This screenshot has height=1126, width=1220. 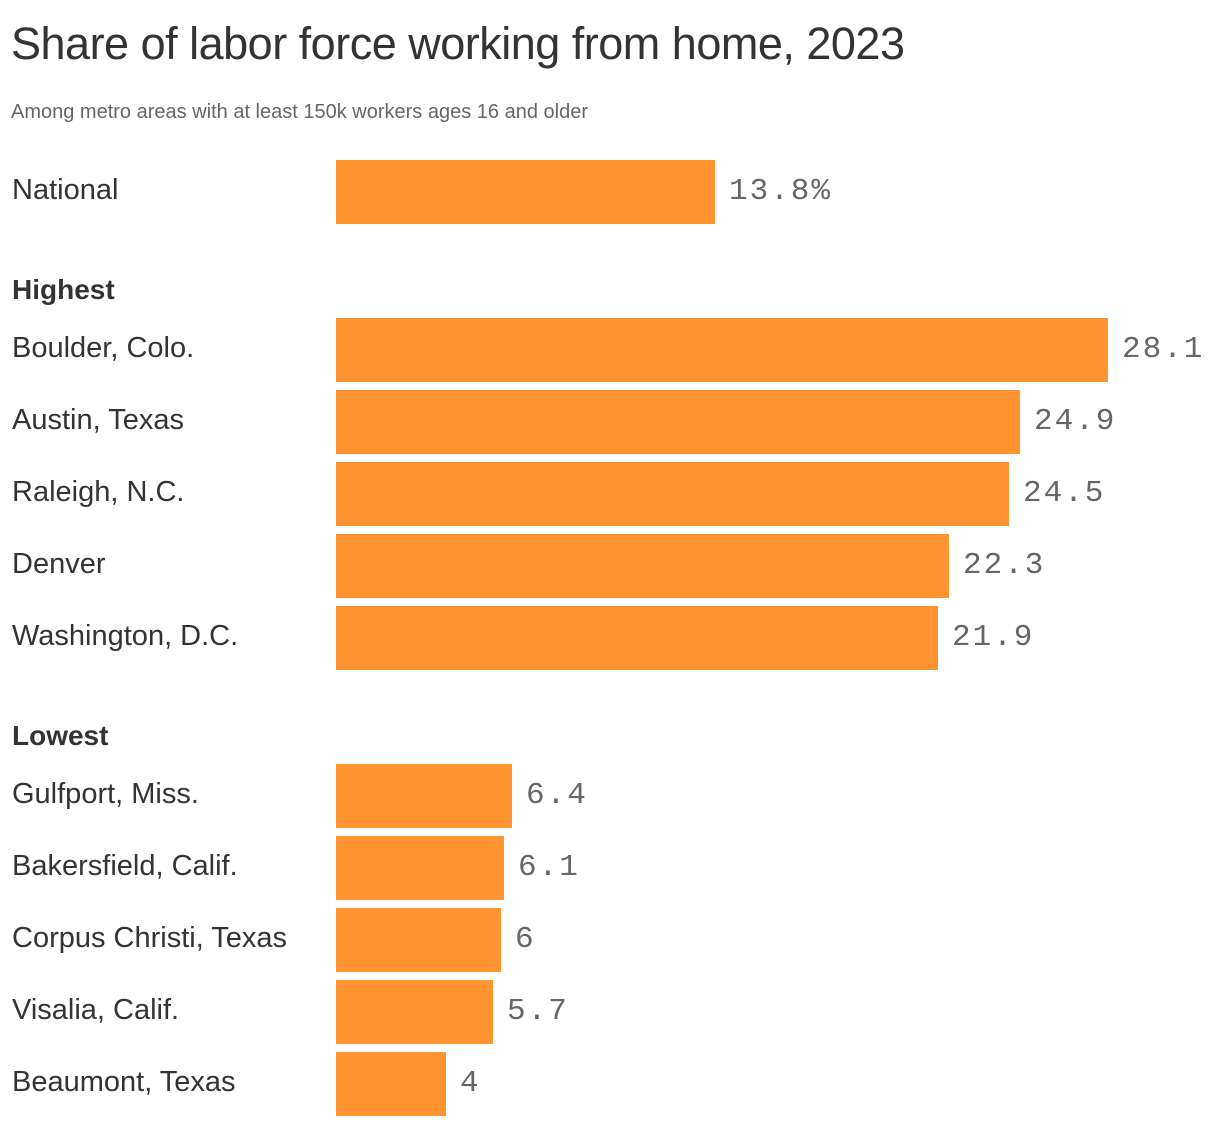 I want to click on bar-row-beaumont: Beaumont, Texas 4, so click(x=610, y=1084).